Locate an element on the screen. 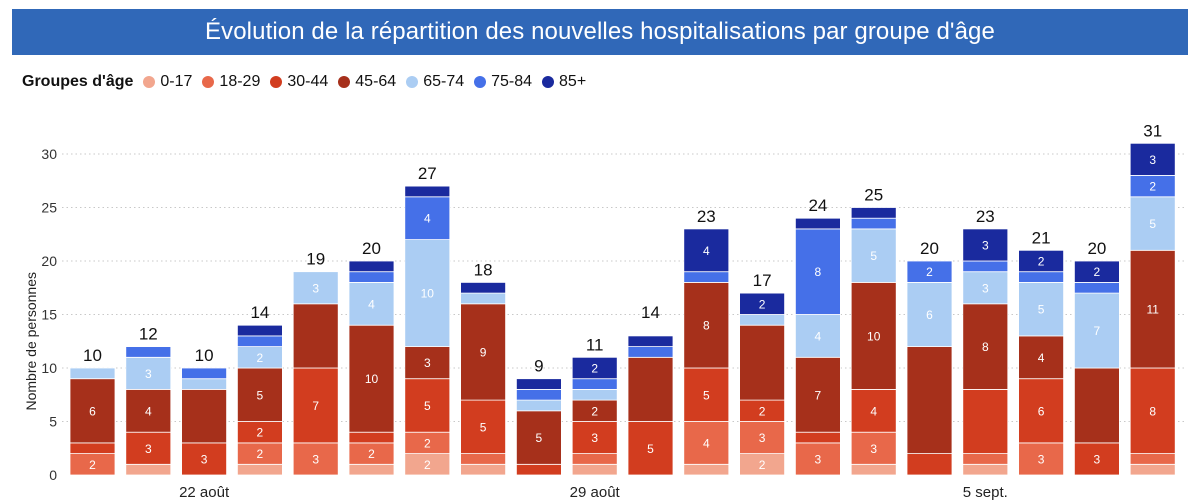  legend-item-45-64: 45-64 is located at coordinates (367, 82).